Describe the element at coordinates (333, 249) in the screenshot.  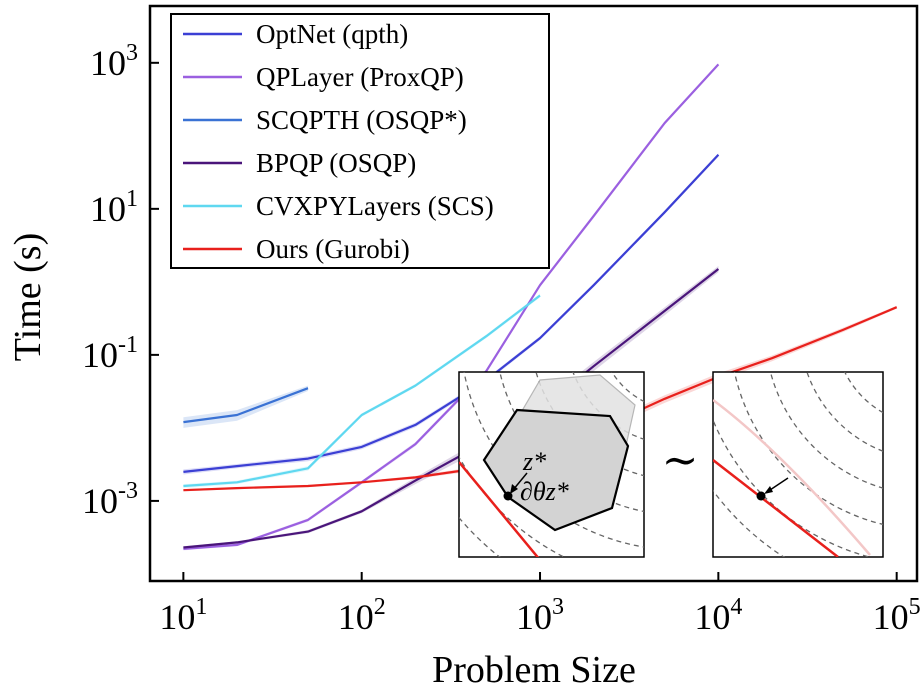
I see `legend-label-ours-gurobi: Ours (Gurobi)` at that location.